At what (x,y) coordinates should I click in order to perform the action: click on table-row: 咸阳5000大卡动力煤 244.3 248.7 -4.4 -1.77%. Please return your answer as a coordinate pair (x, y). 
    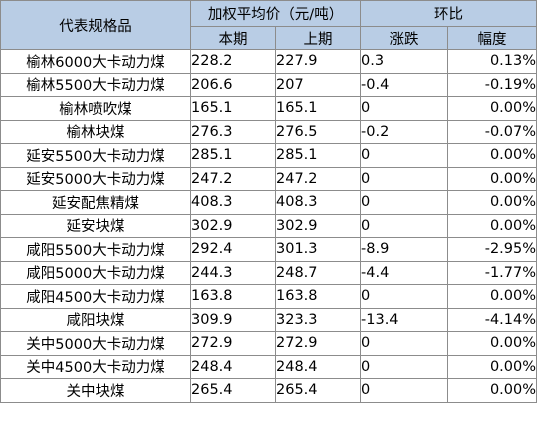
    Looking at the image, I should click on (268, 272).